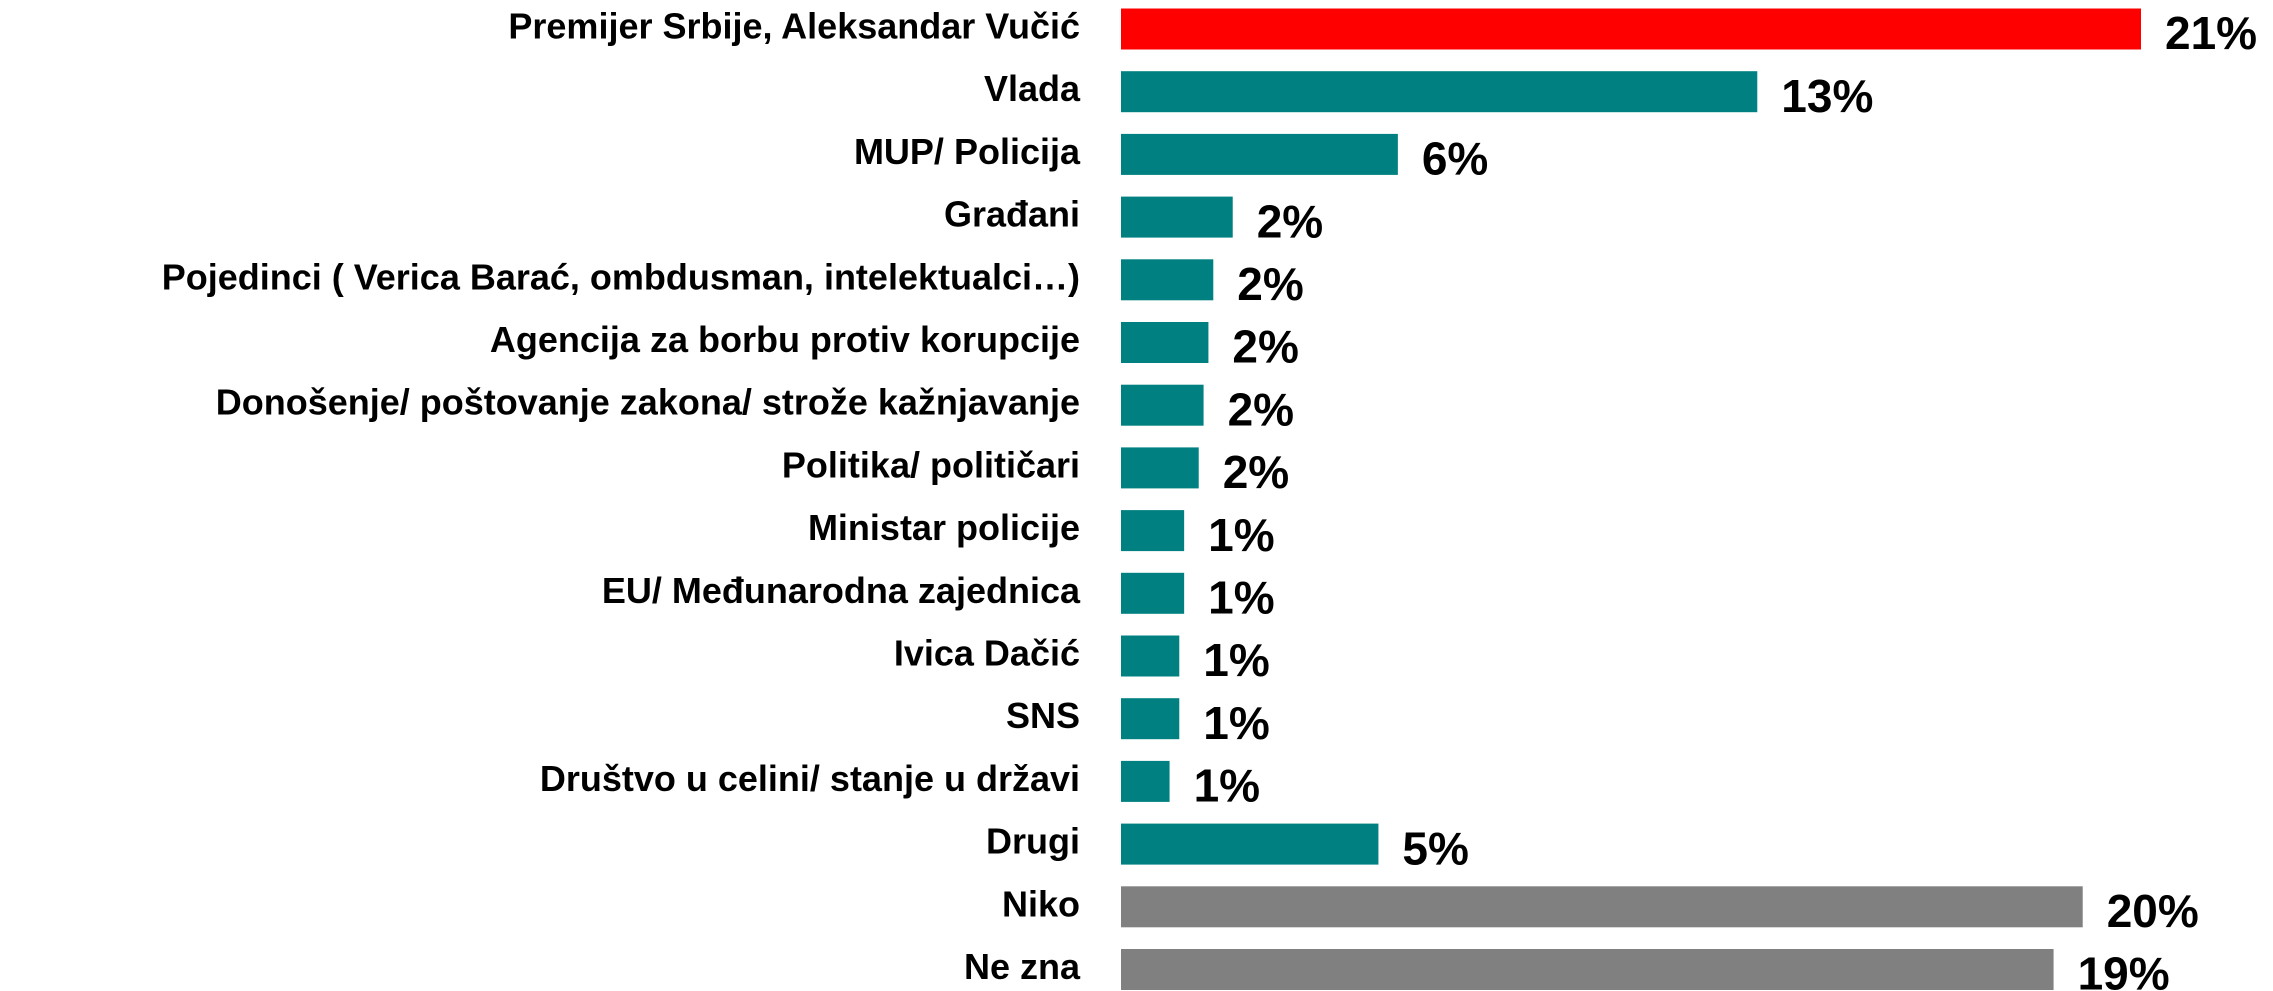 This screenshot has height=991, width=2273. What do you see at coordinates (1032, 88) in the screenshot?
I see `category-label: Vlada` at bounding box center [1032, 88].